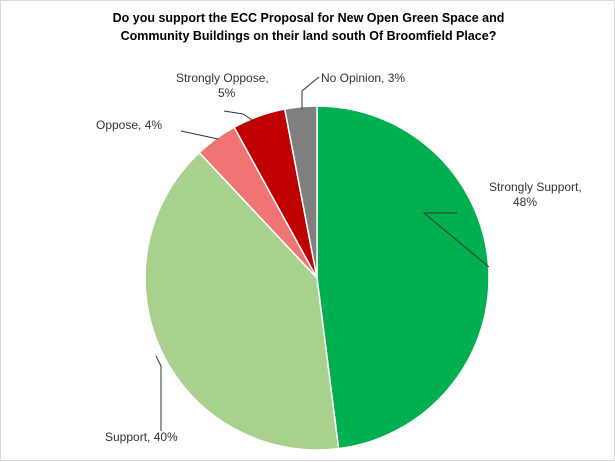 This screenshot has width=615, height=462. I want to click on leader-line-no-opinion, so click(310, 92).